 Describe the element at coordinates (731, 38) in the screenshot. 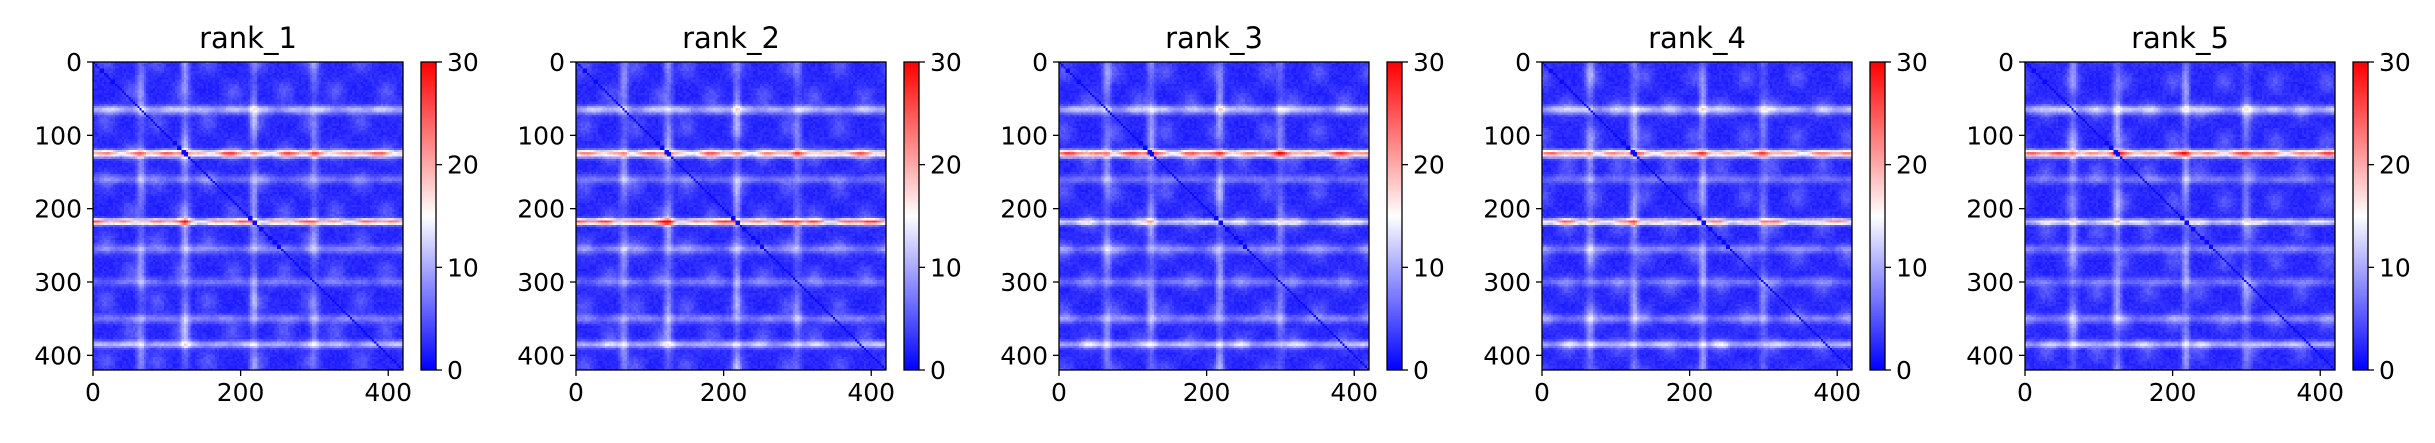

I see `panel-title: rank_2` at that location.